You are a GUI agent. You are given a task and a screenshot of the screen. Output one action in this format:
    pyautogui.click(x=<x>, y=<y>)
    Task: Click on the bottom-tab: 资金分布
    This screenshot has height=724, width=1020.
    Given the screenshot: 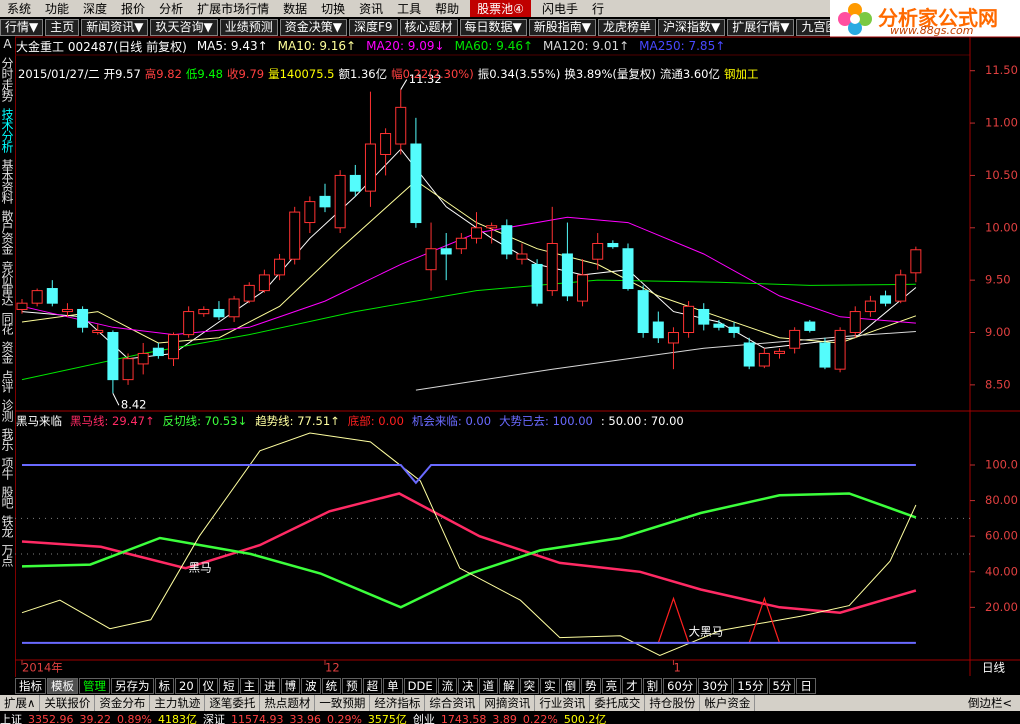 What is the action you would take?
    pyautogui.click(x=123, y=703)
    